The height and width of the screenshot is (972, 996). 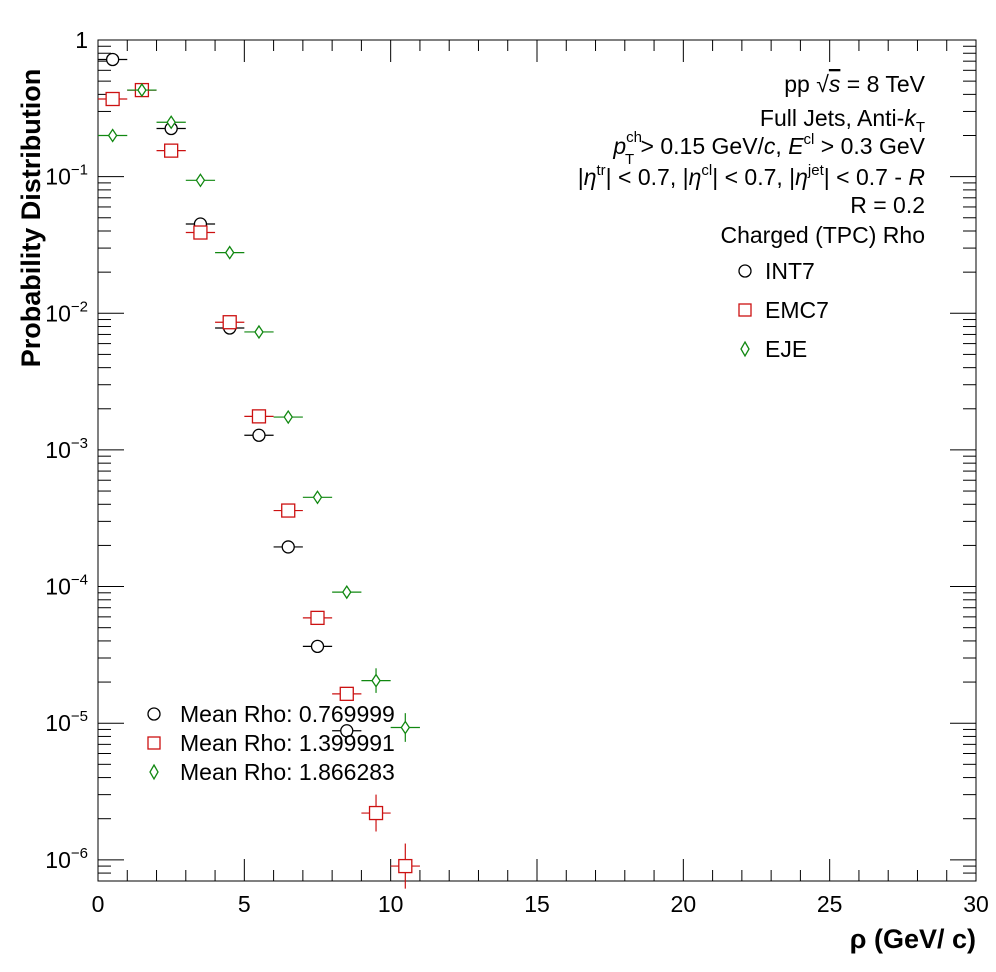 I want to click on y-tick-label: 1, so click(x=81, y=40).